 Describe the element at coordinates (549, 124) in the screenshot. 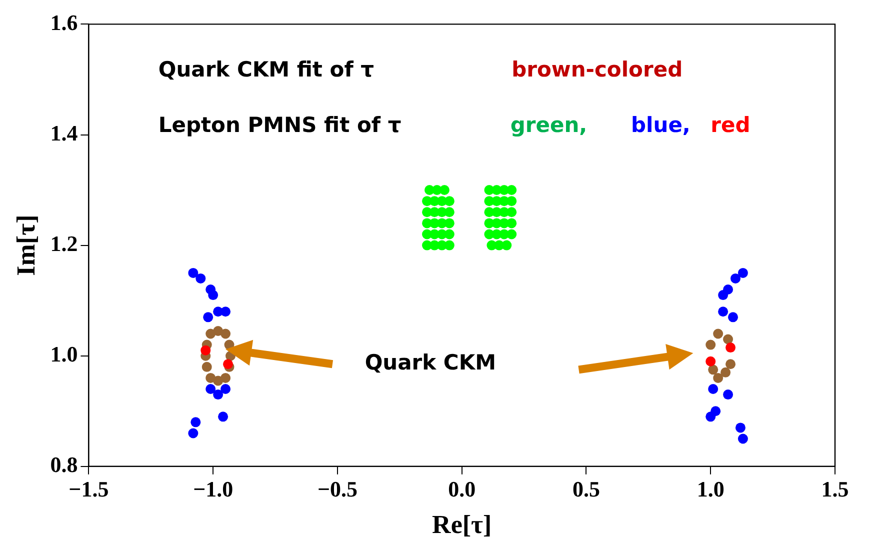

I see `annotation: green,` at that location.